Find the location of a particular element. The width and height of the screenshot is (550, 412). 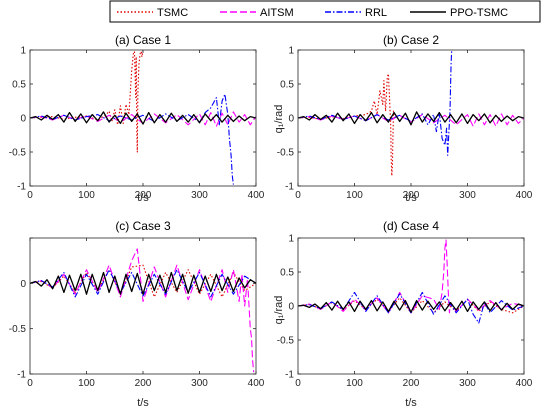

legend-entry-ppo-tsmc: PPO-TSMC is located at coordinates (459, 13).